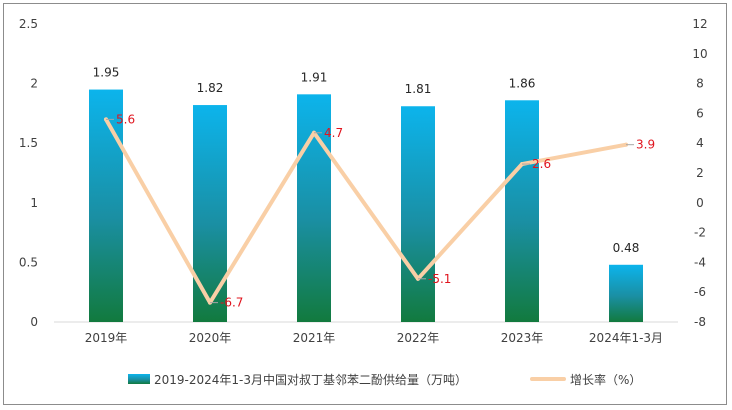 Image resolution: width=732 pixels, height=410 pixels. What do you see at coordinates (28, 24) in the screenshot?
I see `left-tick-label: 2.5` at bounding box center [28, 24].